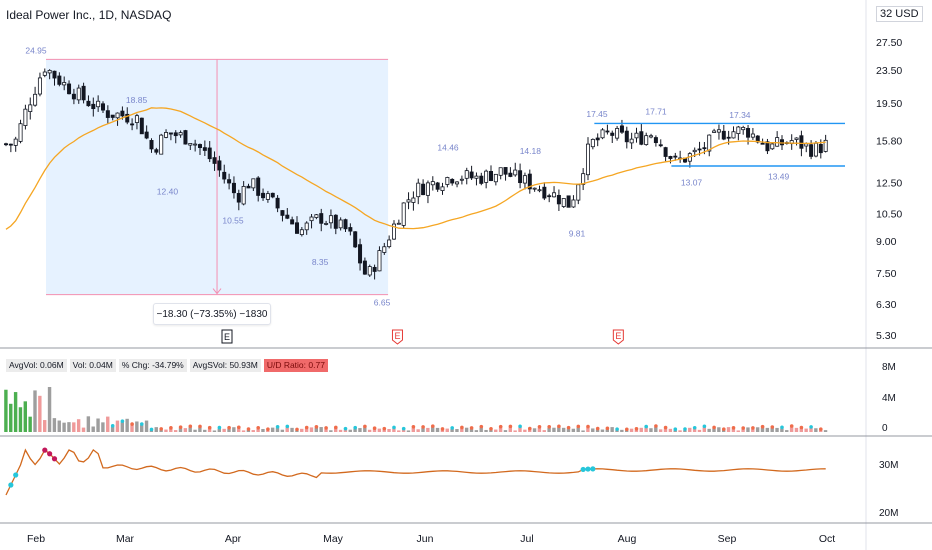 The width and height of the screenshot is (932, 550). Describe the element at coordinates (152, 365) in the screenshot. I see `stat-pct-chg: % Chg: -34.79%` at that location.